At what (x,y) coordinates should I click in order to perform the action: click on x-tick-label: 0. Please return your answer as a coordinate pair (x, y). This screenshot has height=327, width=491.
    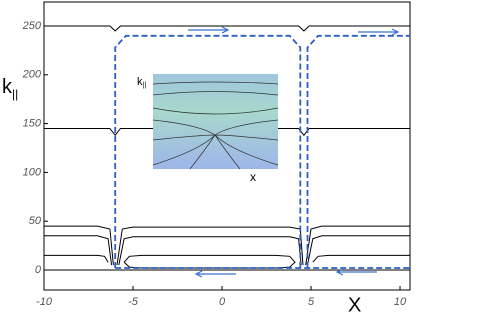
    Looking at the image, I should click on (222, 302).